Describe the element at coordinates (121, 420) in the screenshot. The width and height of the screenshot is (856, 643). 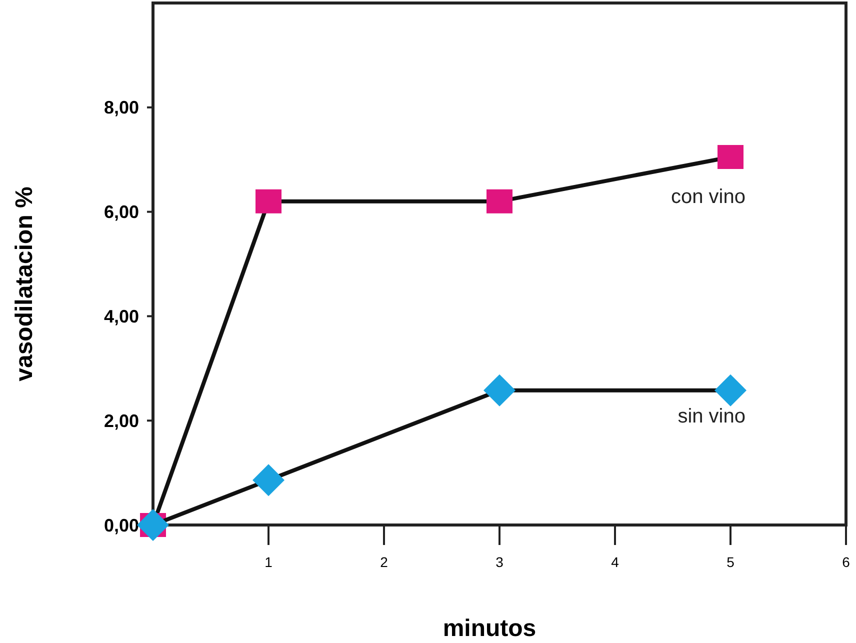
I see `y-tick-label: 2,00` at that location.